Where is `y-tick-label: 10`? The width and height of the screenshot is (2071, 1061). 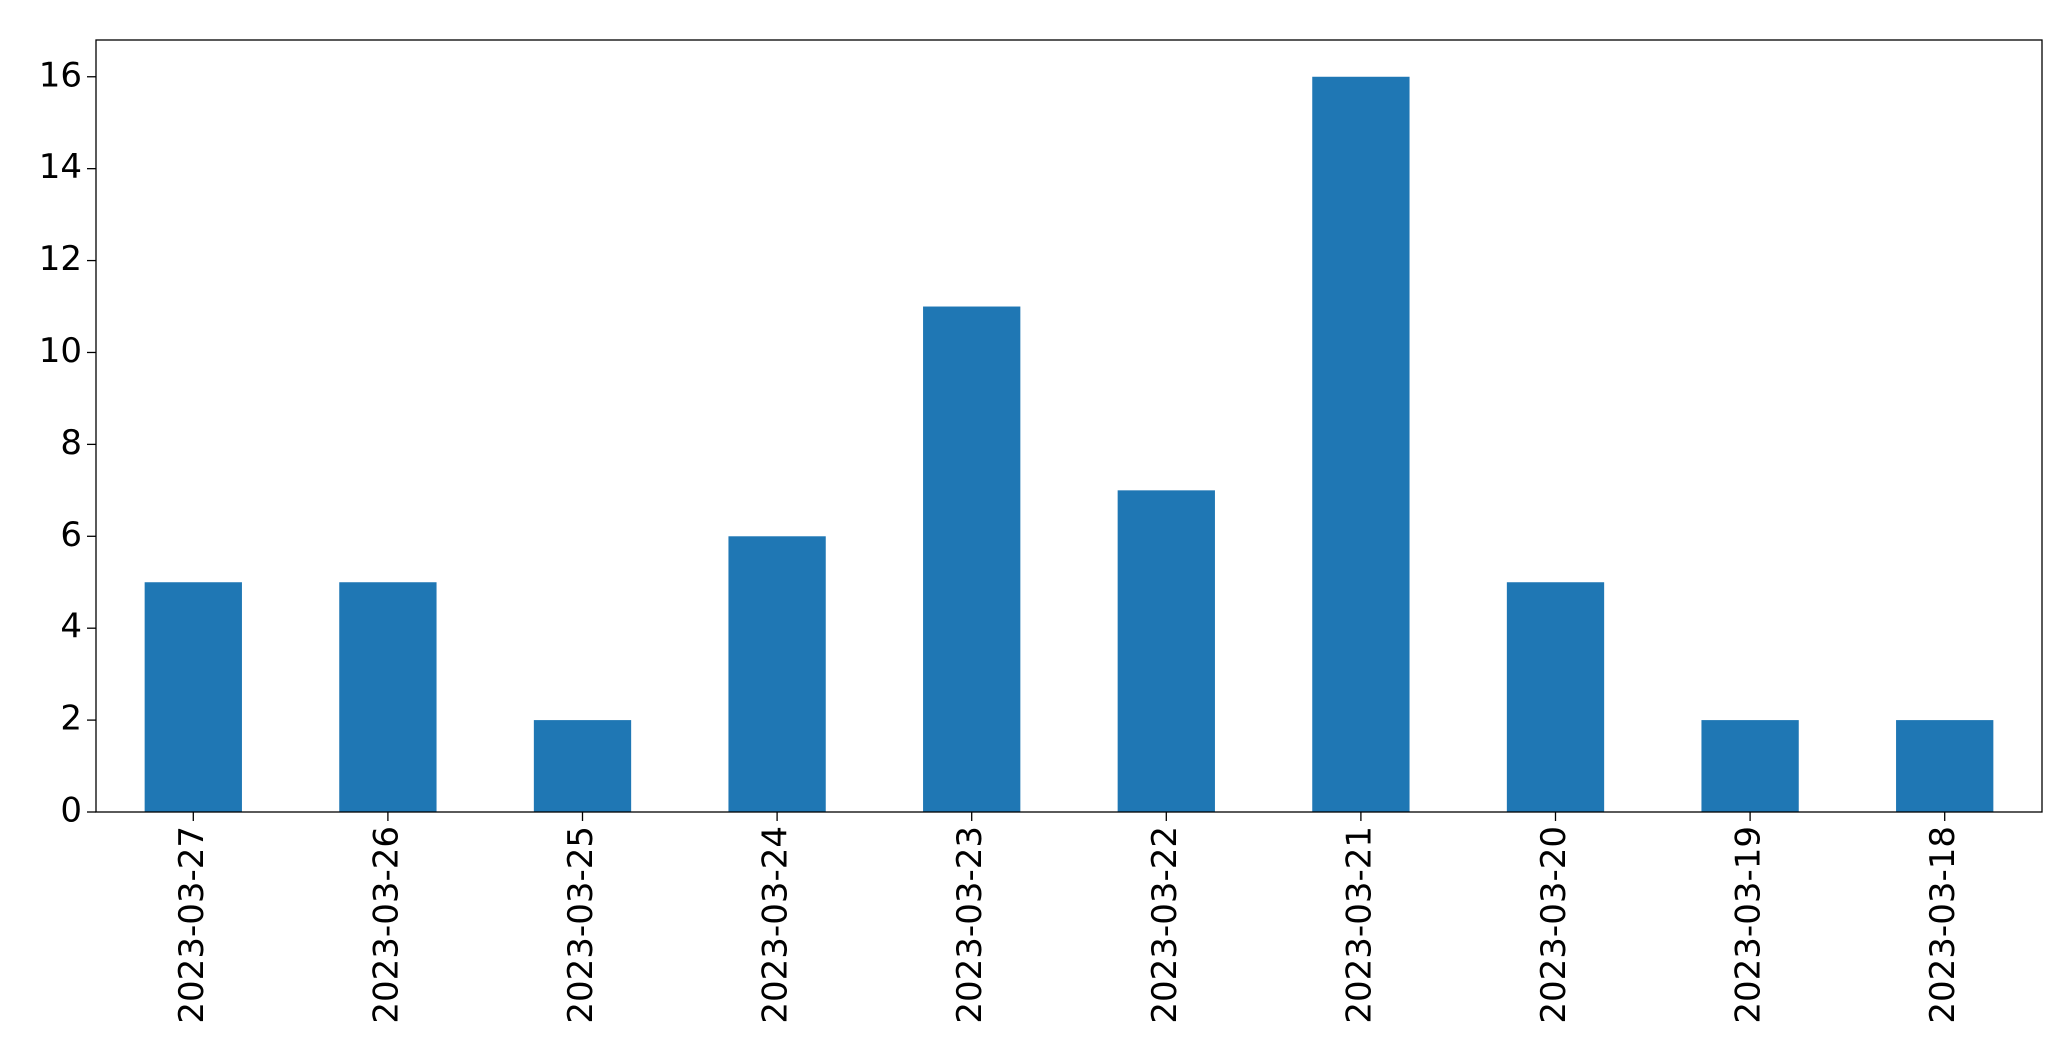 y-tick-label: 10 is located at coordinates (60, 351).